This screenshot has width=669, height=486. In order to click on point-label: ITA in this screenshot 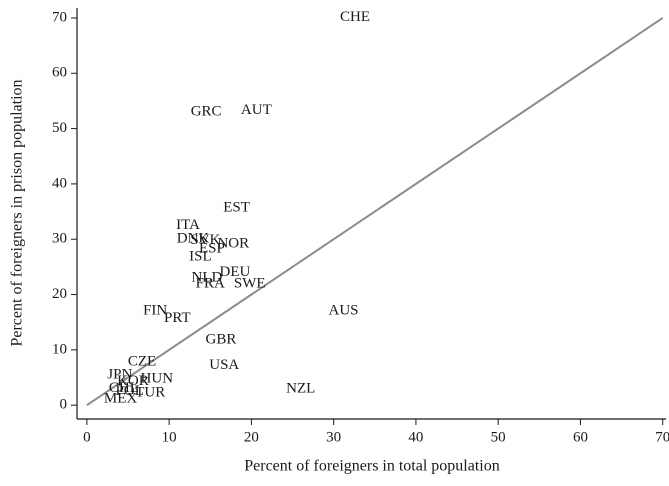, I will do `click(188, 225)`.